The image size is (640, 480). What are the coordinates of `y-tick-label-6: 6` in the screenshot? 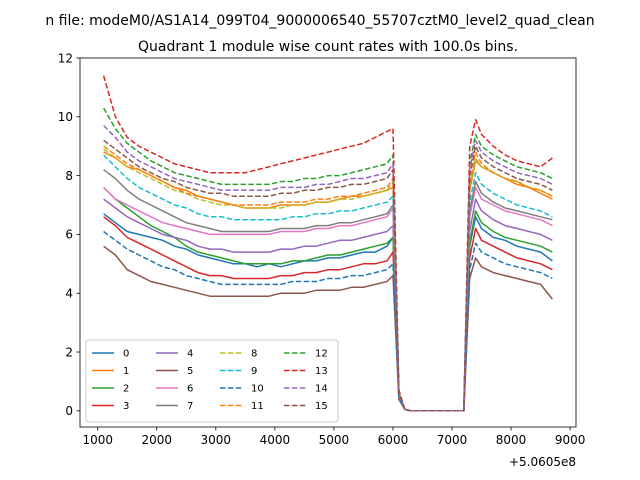 It's located at (69, 235).